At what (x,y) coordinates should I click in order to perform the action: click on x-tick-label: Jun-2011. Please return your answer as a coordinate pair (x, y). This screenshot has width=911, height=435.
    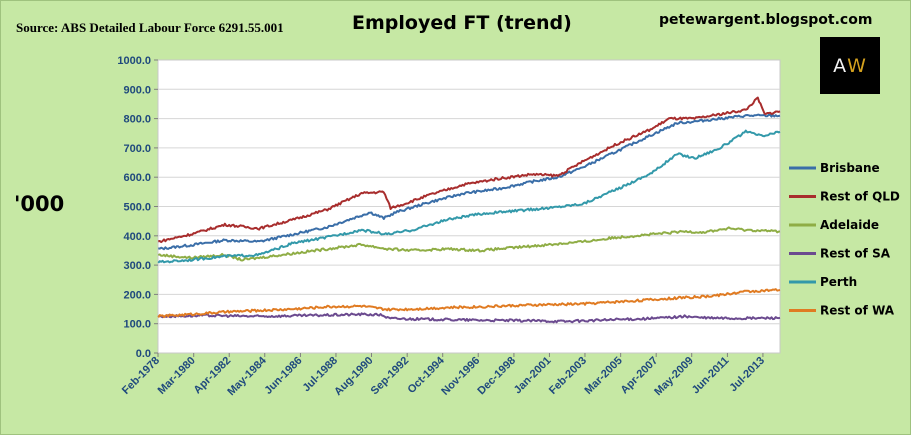
    Looking at the image, I should click on (711, 376).